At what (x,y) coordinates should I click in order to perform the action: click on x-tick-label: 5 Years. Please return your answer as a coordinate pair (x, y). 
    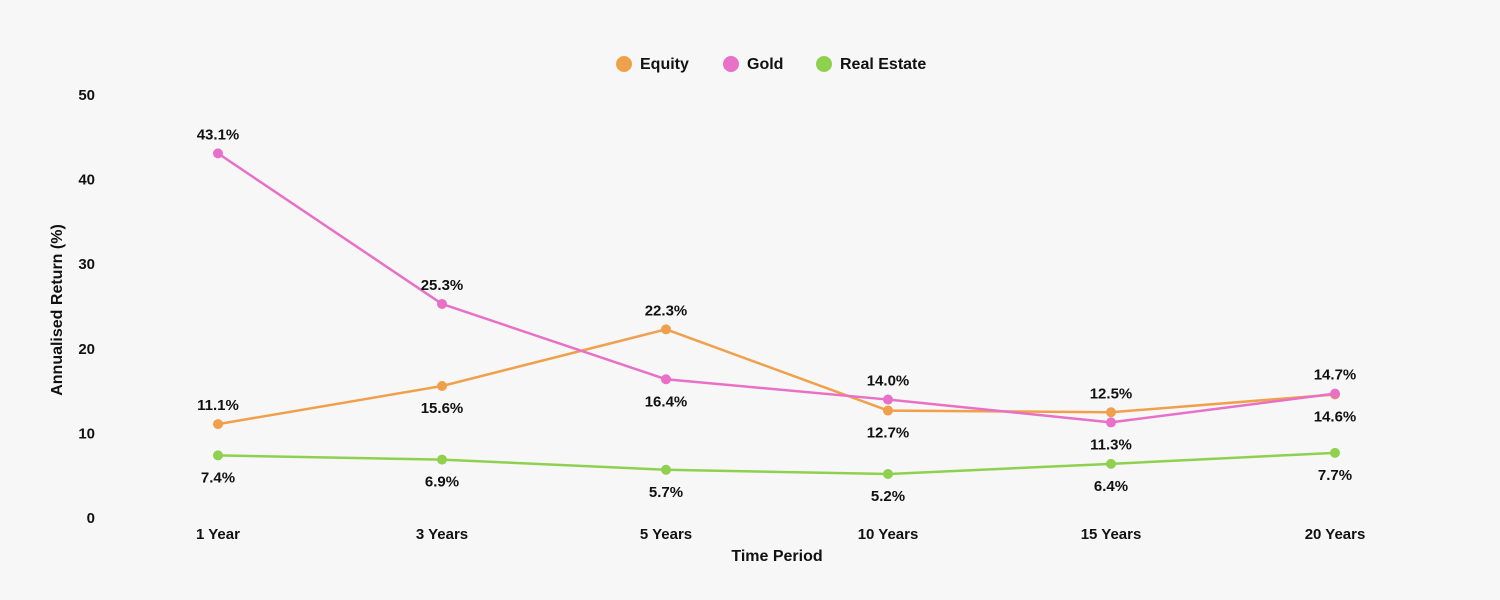
    Looking at the image, I should click on (666, 534).